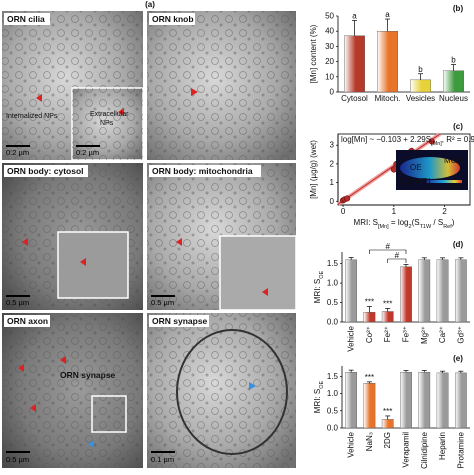 This screenshot has height=475, width=474. I want to click on x-tick-label: 1, so click(394, 211).